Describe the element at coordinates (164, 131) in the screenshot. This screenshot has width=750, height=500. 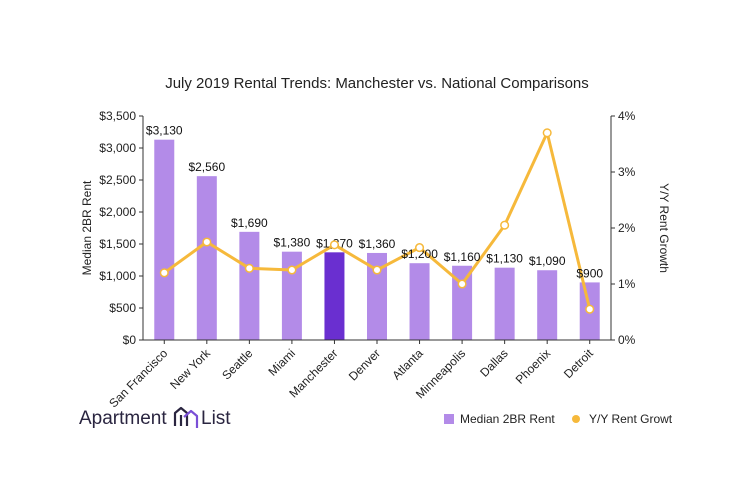
I see `bar-value-label: $3,130` at that location.